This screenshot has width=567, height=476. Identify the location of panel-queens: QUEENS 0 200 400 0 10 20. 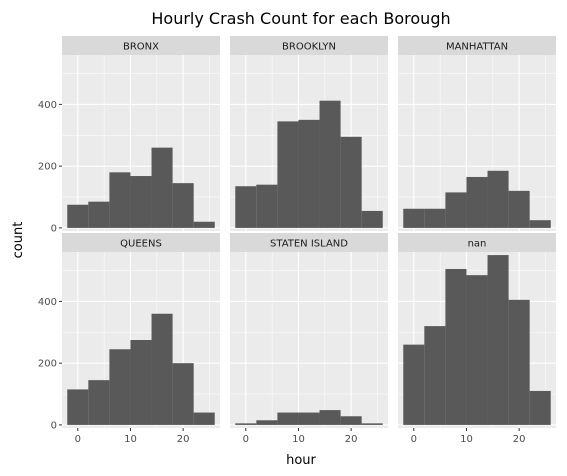
(129, 339).